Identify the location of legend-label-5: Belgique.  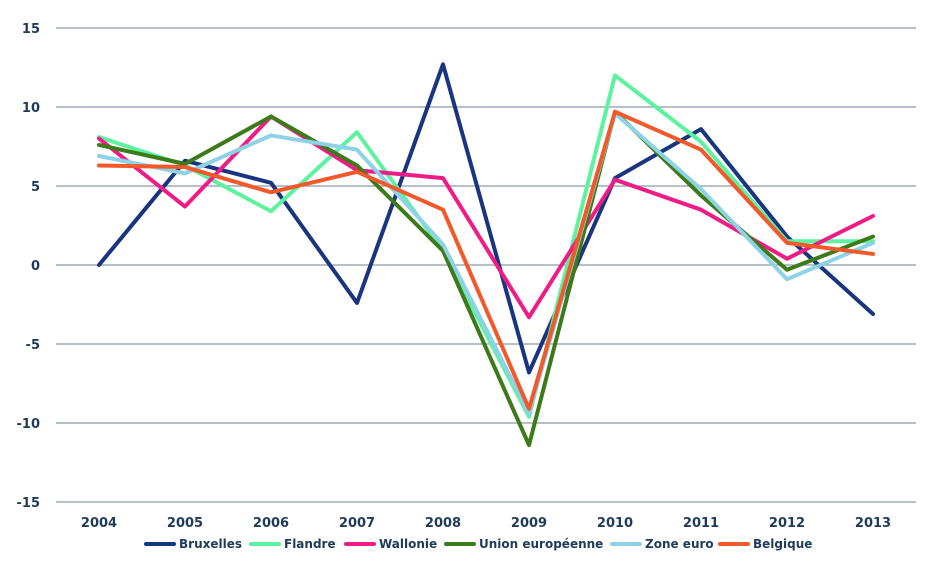
(782, 544).